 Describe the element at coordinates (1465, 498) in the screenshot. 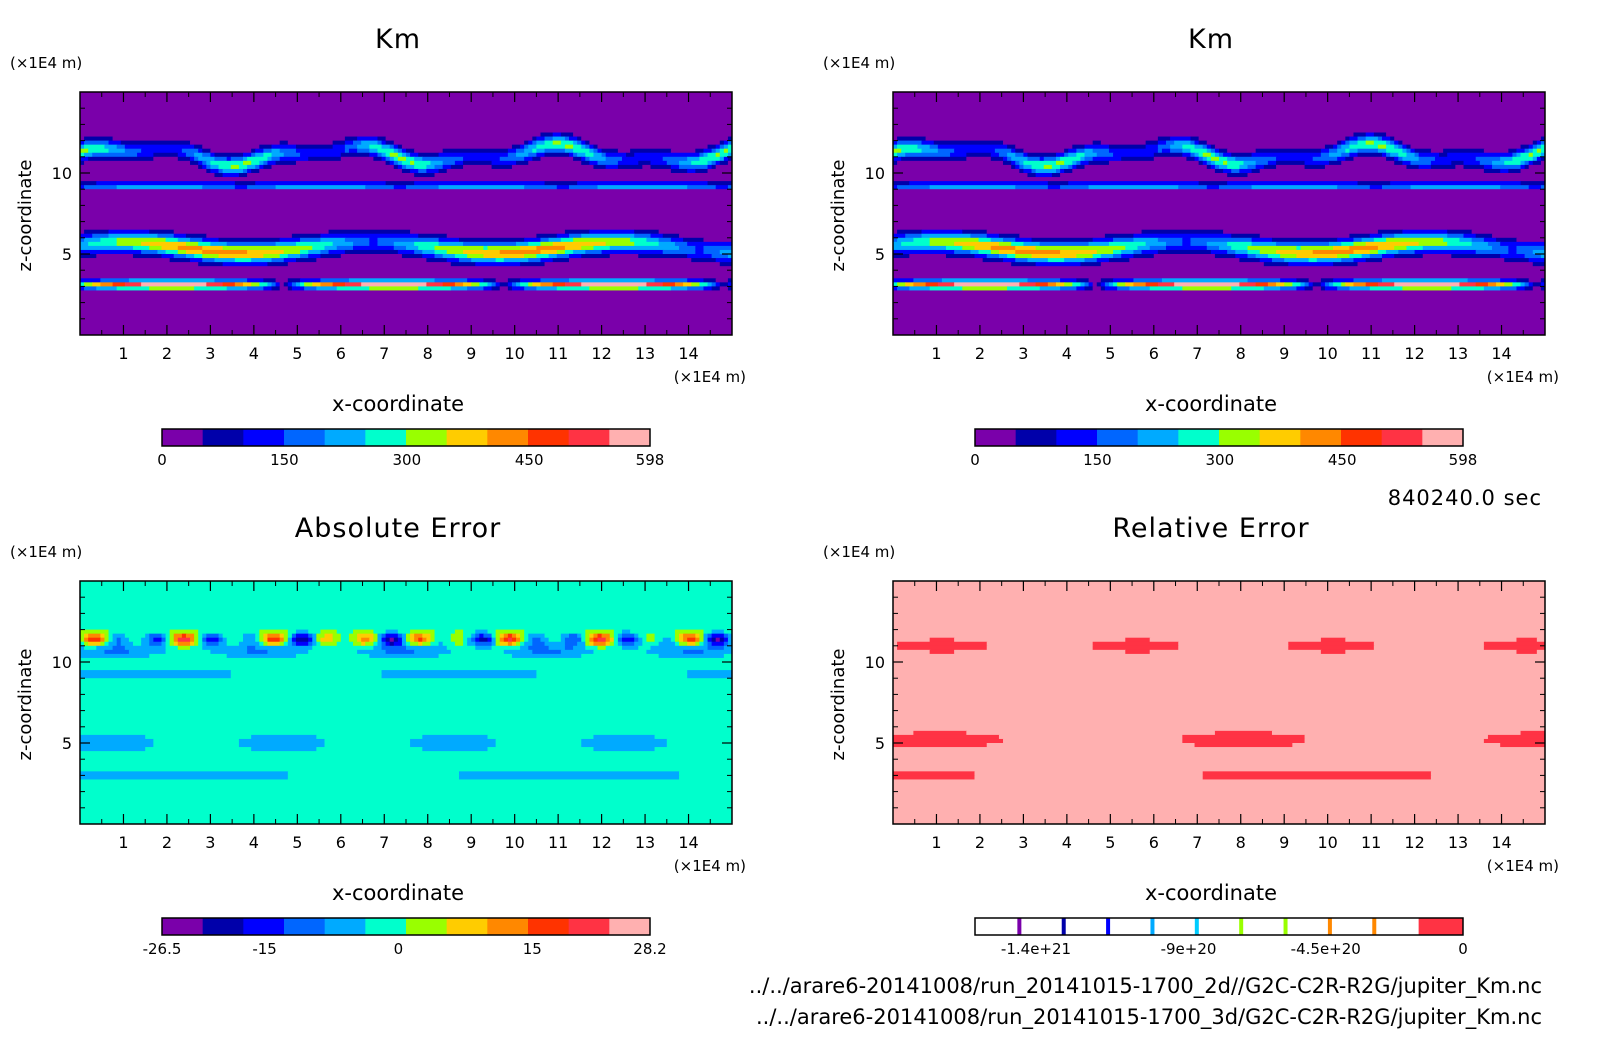

I see `timestamp-label: 840240.0 sec` at that location.